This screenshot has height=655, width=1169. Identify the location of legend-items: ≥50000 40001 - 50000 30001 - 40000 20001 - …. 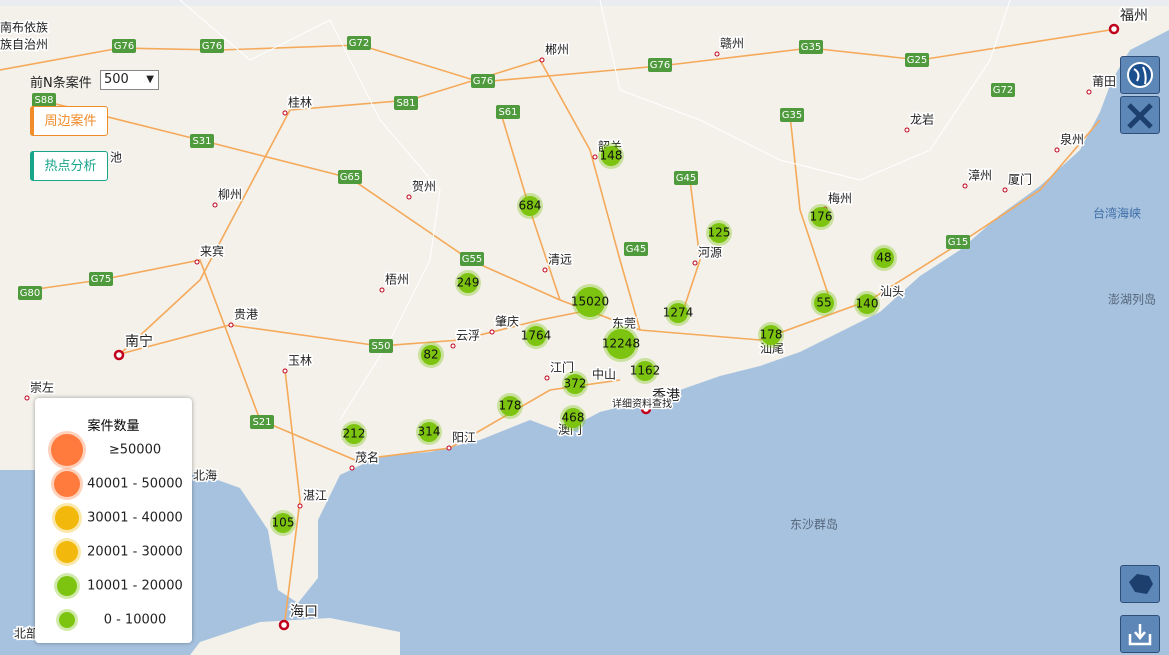
(115, 531).